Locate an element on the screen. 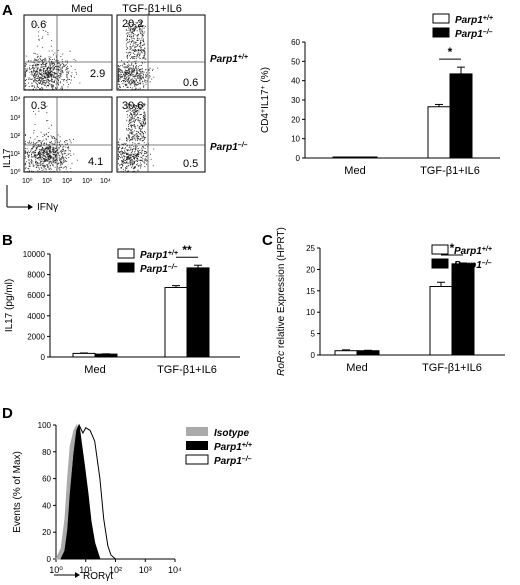 The height and width of the screenshot is (585, 520). flow-tick-labels: 10⁰ 10¹ 10² 10³ 10⁴ 10⁰ 10¹ 10² 10³ 10⁴ is located at coordinates (60, 140).